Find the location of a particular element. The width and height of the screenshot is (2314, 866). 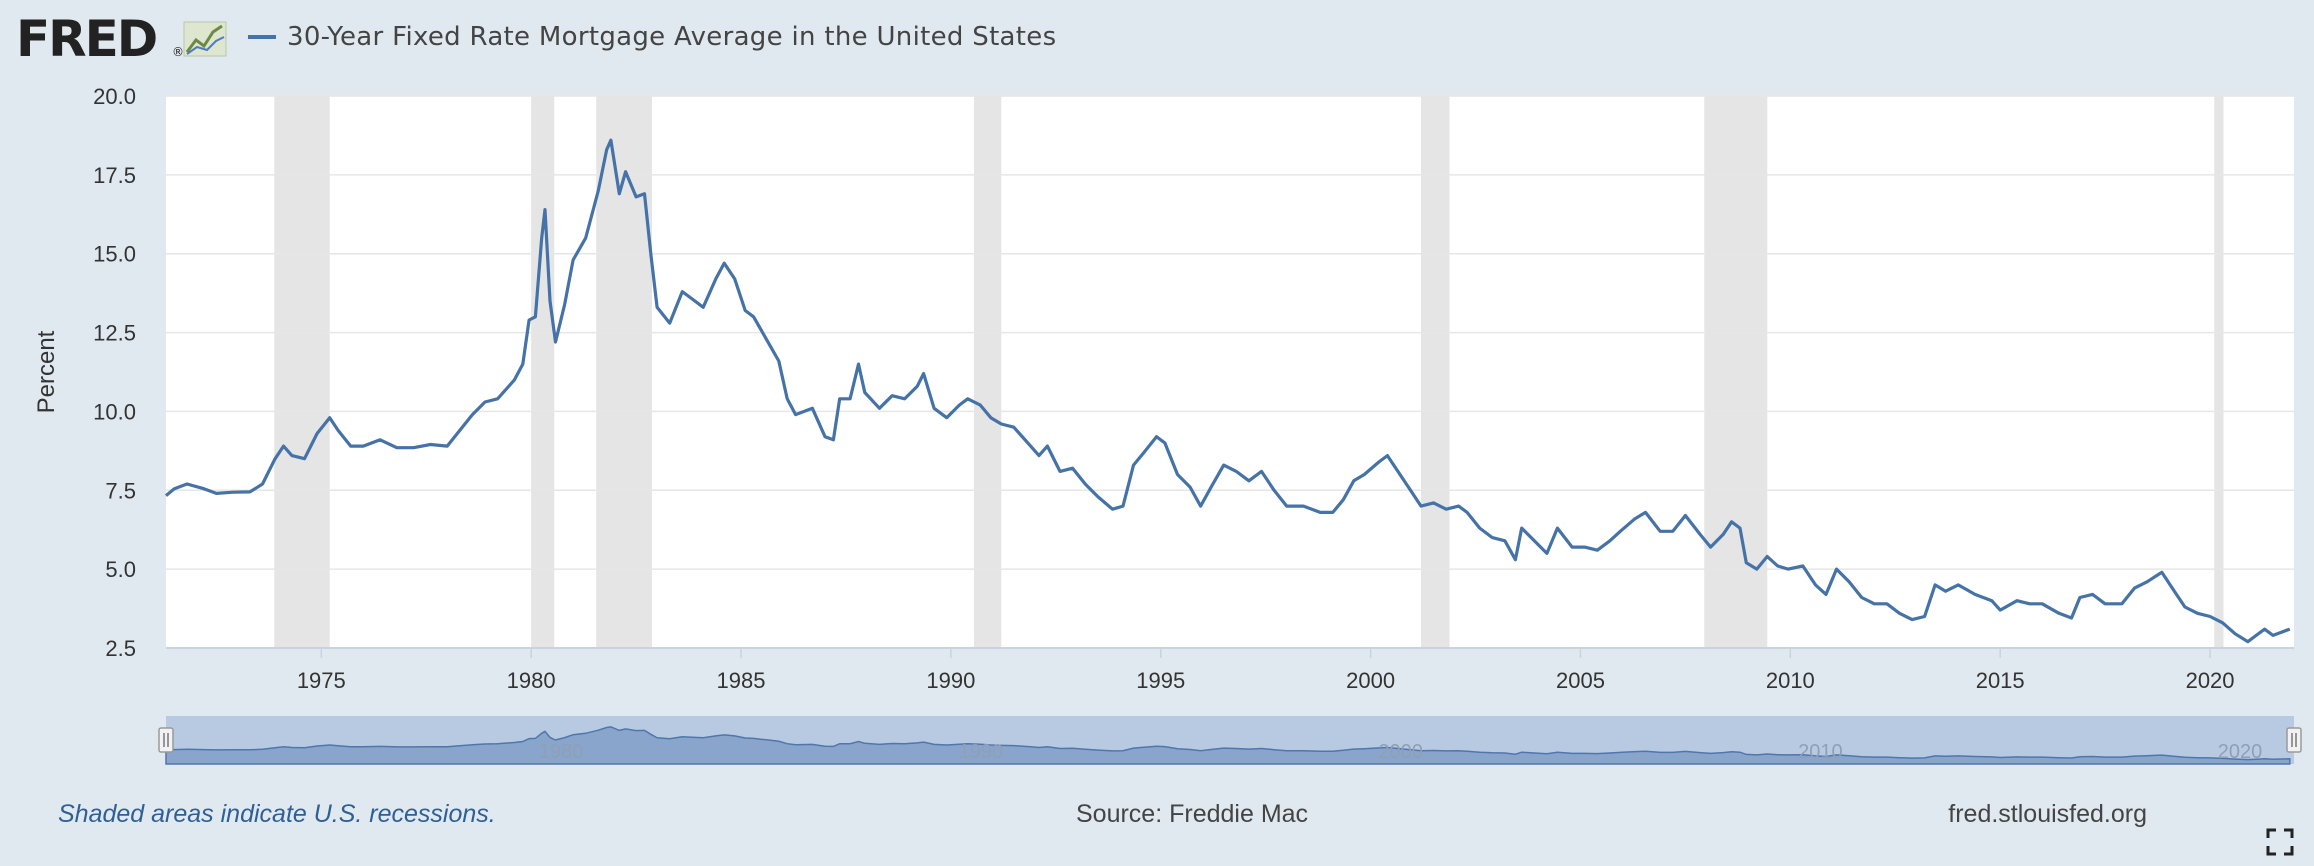

navigator-right-handle is located at coordinates (2294, 740).